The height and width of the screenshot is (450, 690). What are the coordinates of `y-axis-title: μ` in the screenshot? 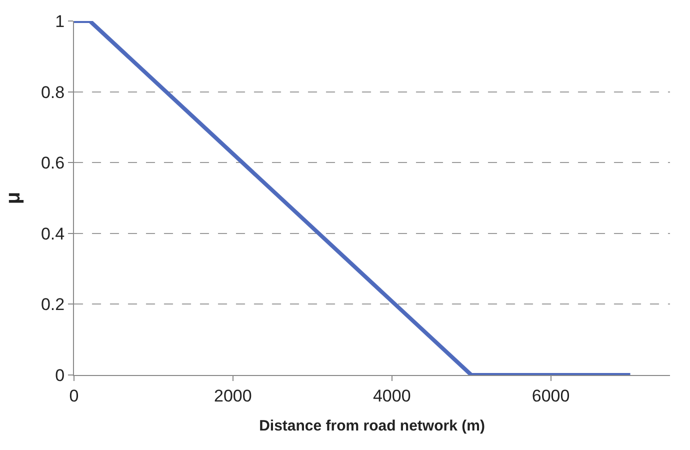 It's located at (13, 198).